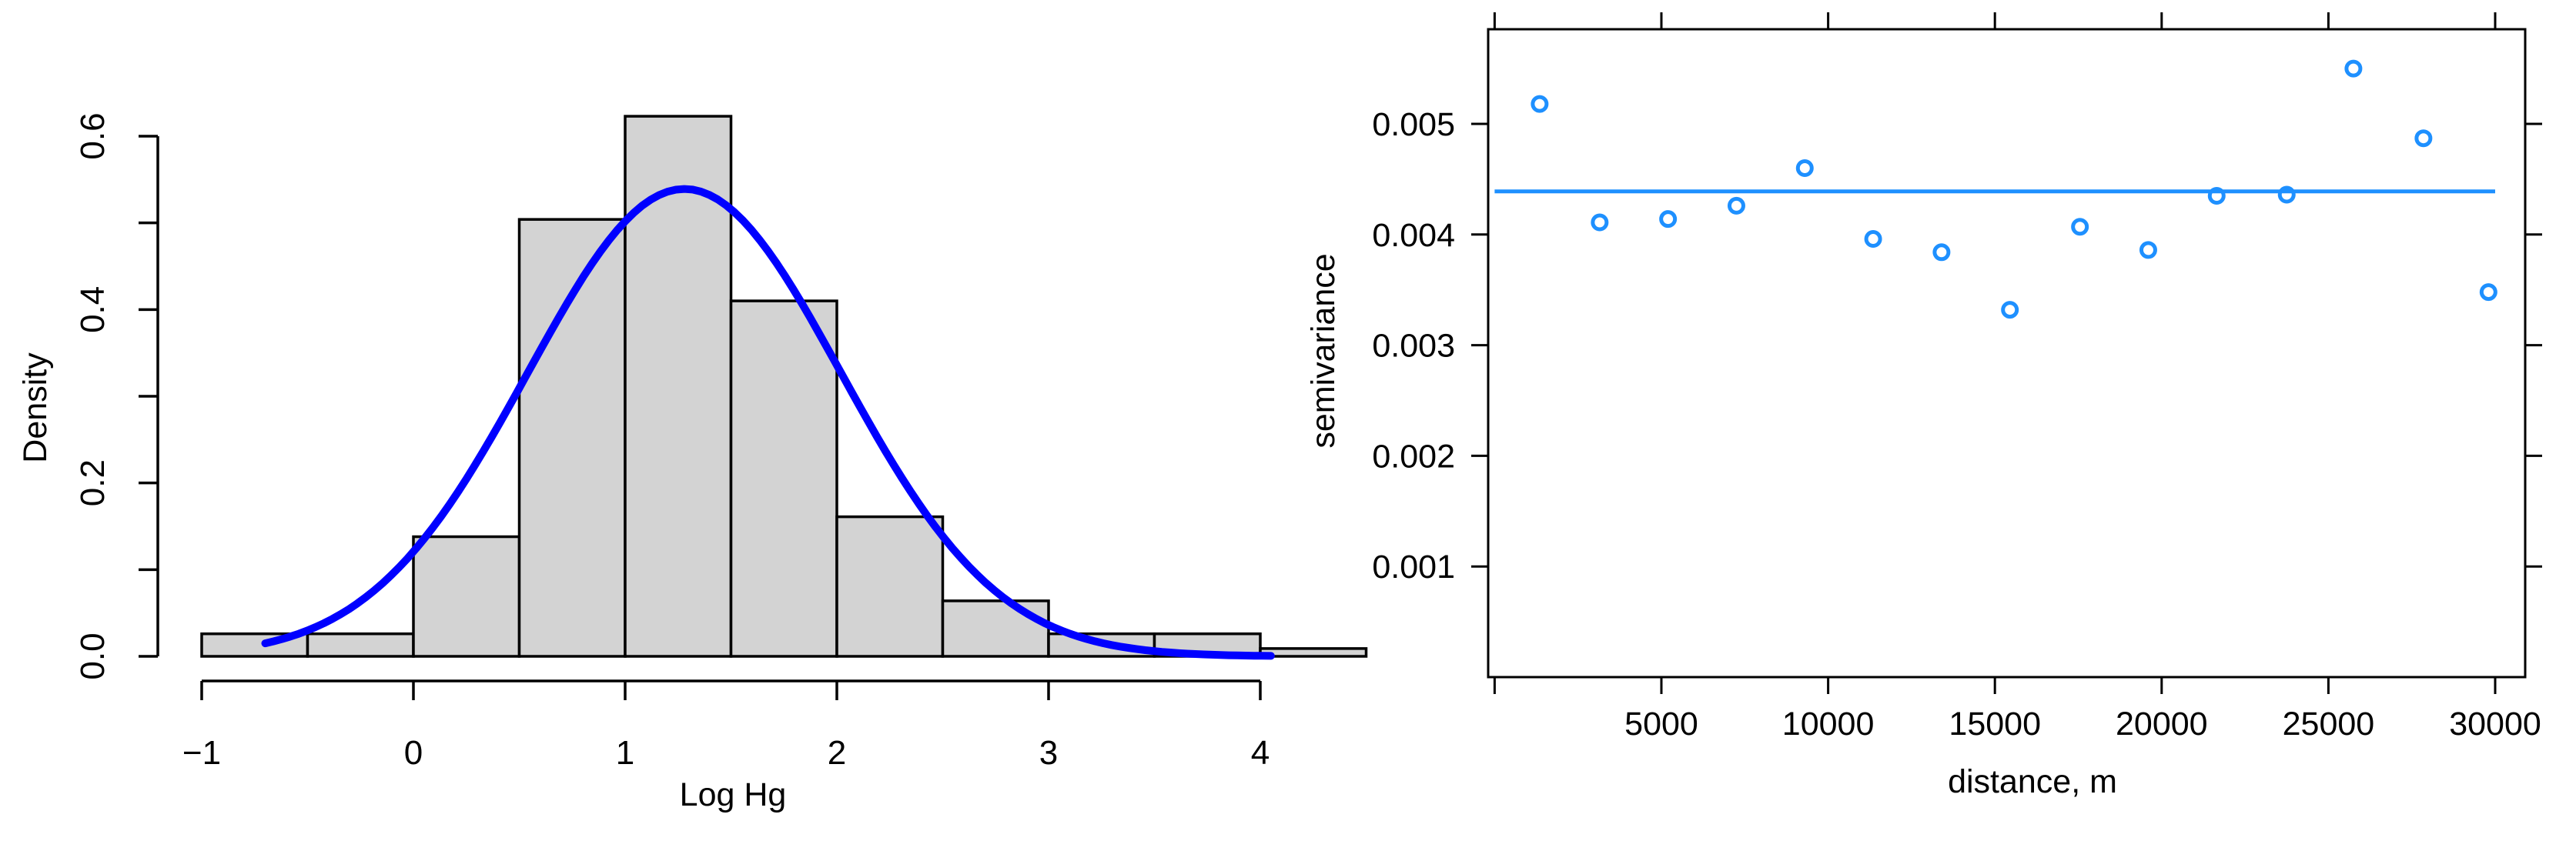 Image resolution: width=2576 pixels, height=841 pixels. What do you see at coordinates (36, 408) in the screenshot?
I see `histogram-y-axis-label: Density` at bounding box center [36, 408].